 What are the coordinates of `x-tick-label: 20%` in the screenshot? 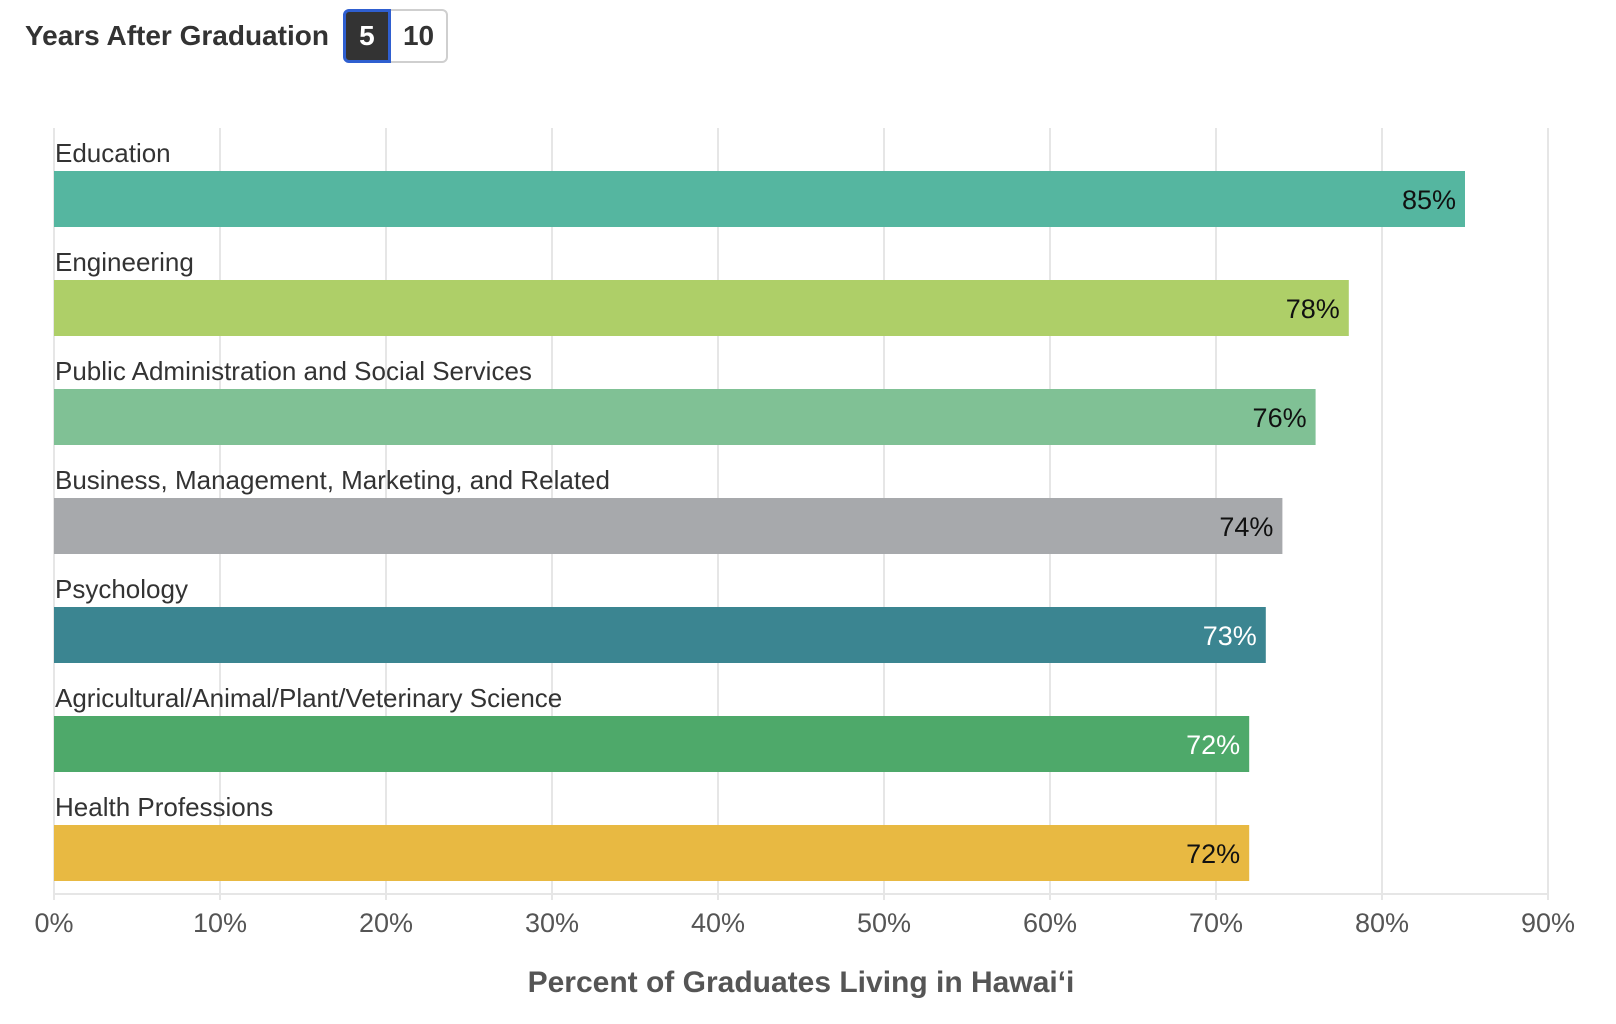 It's located at (386, 923).